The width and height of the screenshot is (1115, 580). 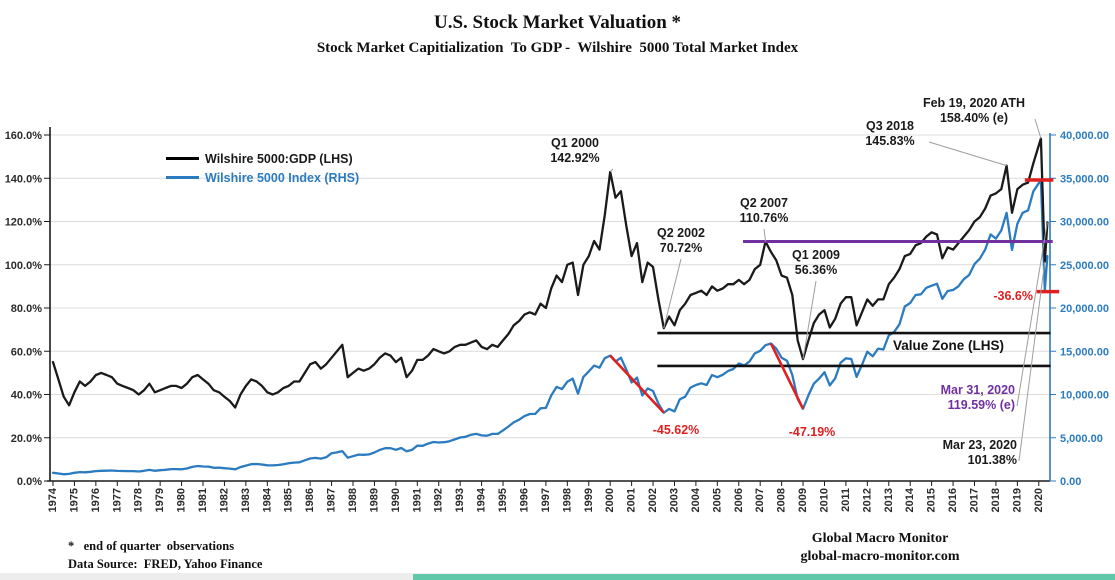 What do you see at coordinates (1081, 439) in the screenshot?
I see `y-axis-right-tick-label: 5,000.00` at bounding box center [1081, 439].